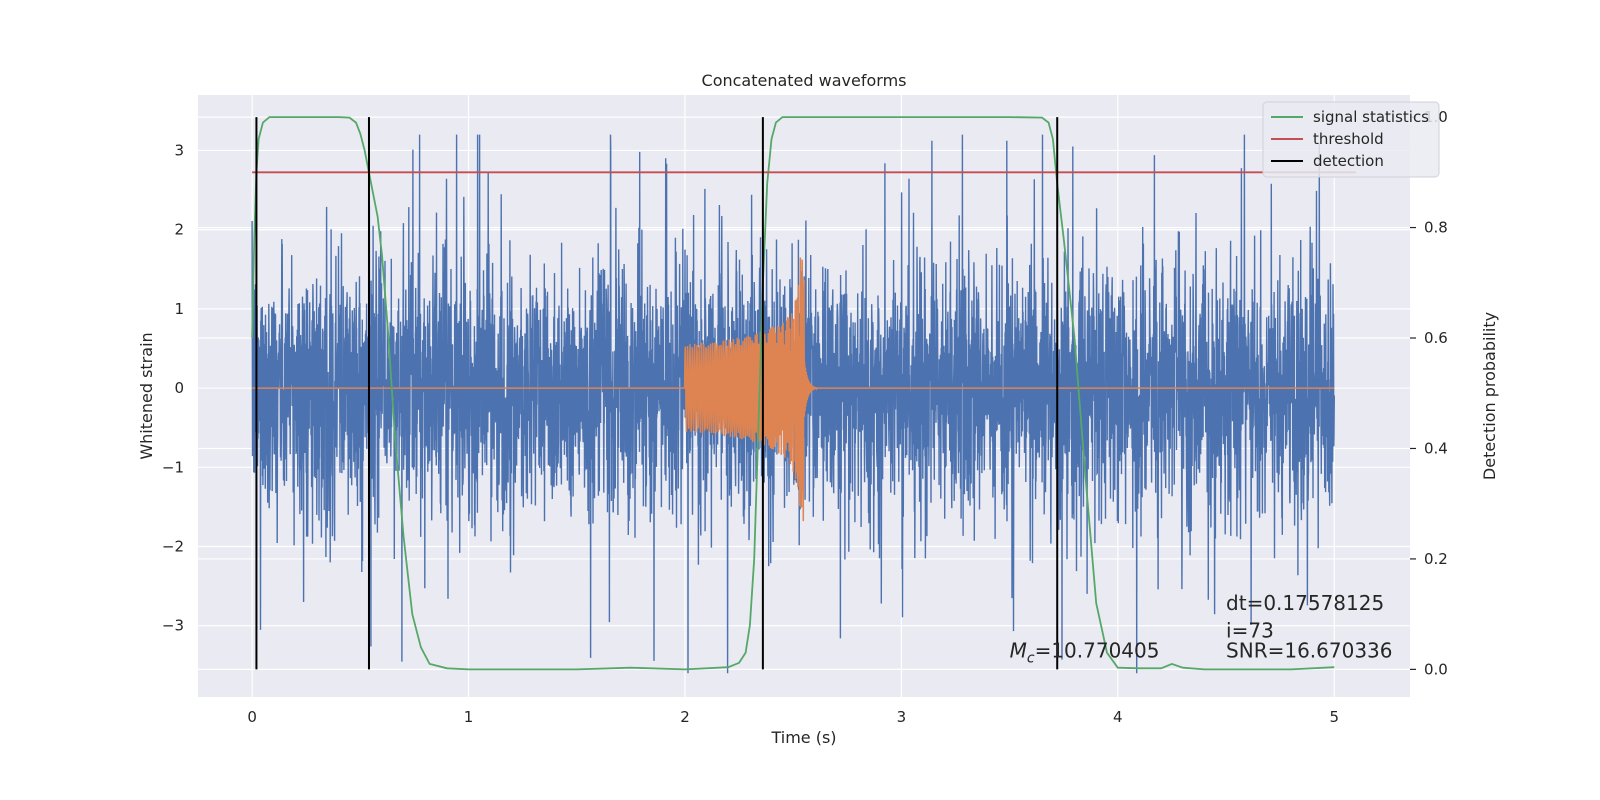 This screenshot has width=1600, height=800. I want to click on x-tick-label: 4, so click(1118, 717).